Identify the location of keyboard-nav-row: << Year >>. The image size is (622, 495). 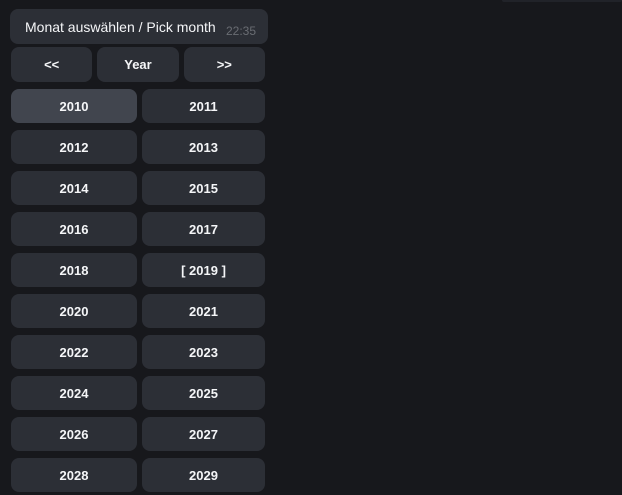
(138, 64).